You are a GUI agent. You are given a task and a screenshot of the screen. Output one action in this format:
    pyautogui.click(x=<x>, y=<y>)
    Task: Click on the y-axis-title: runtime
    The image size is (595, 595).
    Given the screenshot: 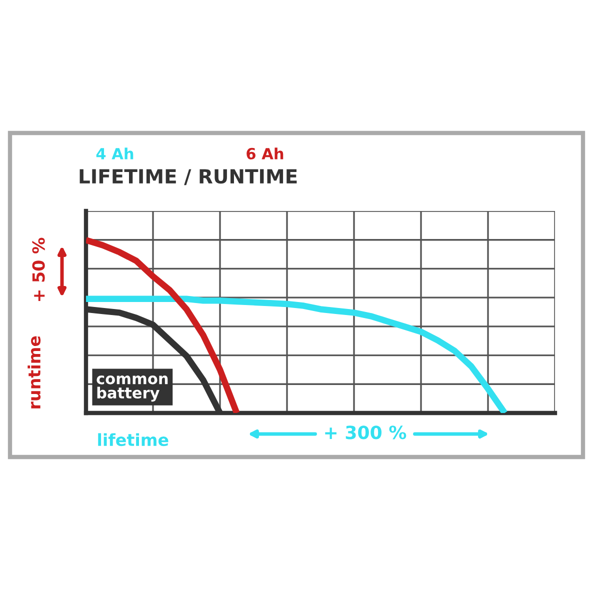 What is the action you would take?
    pyautogui.click(x=34, y=372)
    